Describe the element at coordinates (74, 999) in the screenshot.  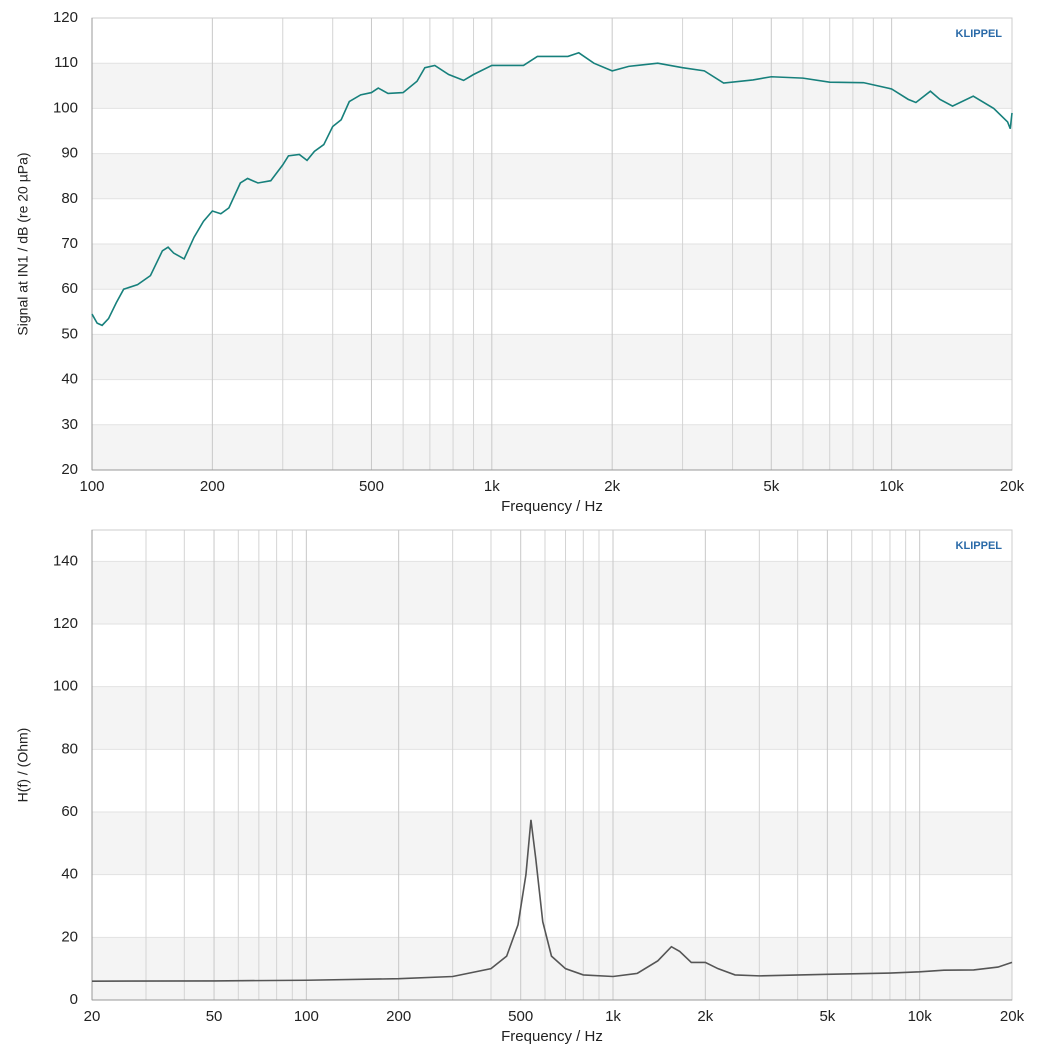
I see `y-tick-label: 0` at that location.